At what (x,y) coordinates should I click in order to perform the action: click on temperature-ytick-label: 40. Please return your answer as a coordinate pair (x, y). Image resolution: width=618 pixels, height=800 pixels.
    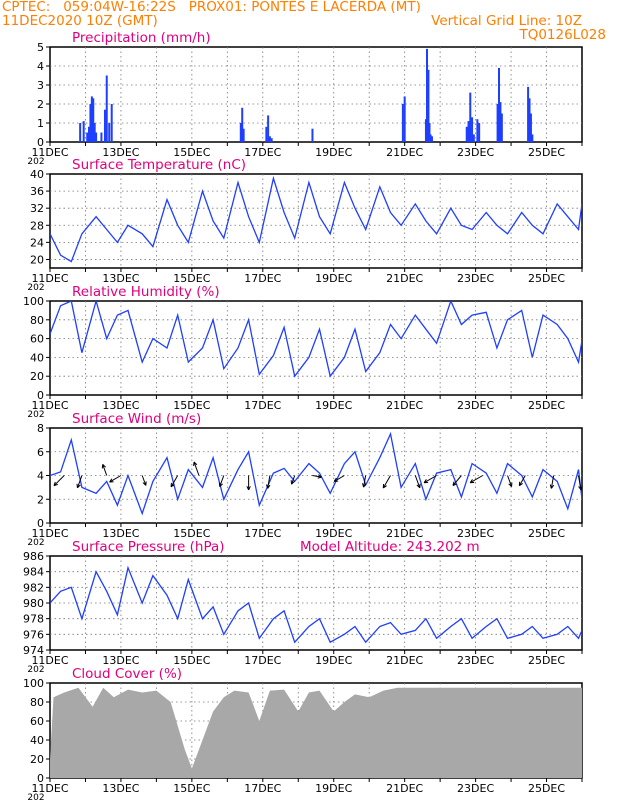
    Looking at the image, I should click on (37, 174).